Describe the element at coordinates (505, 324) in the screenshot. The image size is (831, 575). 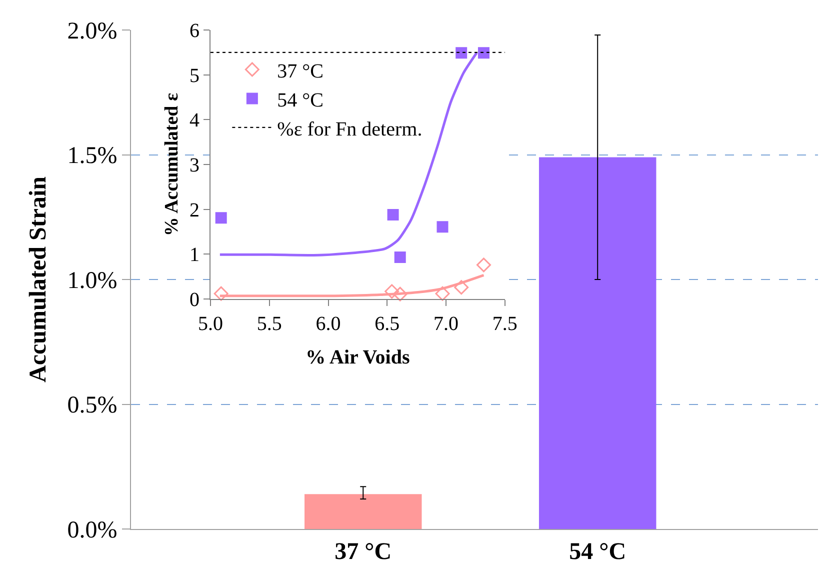
I see `x-tick-label: 7.5` at that location.